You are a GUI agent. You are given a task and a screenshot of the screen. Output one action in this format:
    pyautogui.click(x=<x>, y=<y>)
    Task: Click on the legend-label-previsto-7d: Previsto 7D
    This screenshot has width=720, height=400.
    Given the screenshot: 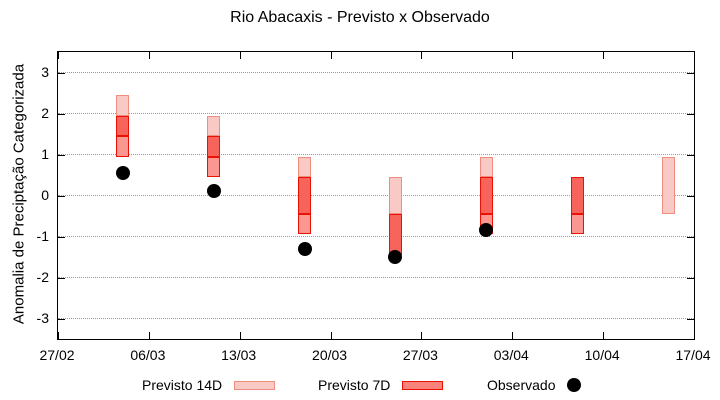 What is the action you would take?
    pyautogui.click(x=354, y=385)
    